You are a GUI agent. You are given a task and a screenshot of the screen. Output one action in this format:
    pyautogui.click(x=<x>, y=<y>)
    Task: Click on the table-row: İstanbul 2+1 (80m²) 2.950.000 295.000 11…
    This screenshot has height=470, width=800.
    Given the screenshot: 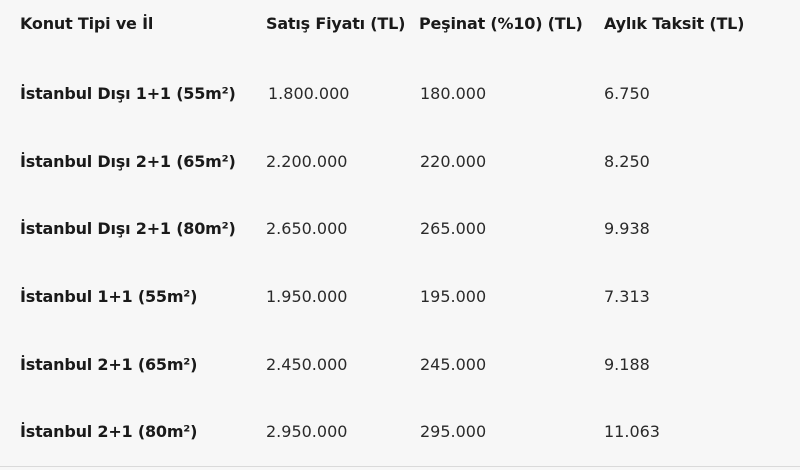 What is the action you would take?
    pyautogui.click(x=400, y=432)
    